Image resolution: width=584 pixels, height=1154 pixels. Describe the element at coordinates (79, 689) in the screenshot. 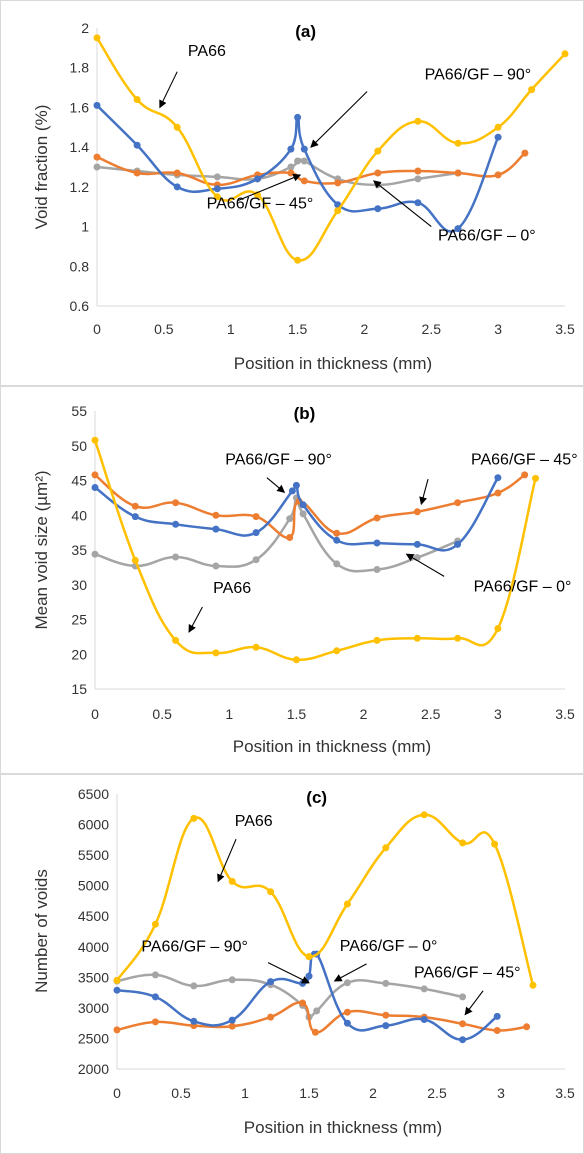

I see `y-tick-label: 15` at that location.